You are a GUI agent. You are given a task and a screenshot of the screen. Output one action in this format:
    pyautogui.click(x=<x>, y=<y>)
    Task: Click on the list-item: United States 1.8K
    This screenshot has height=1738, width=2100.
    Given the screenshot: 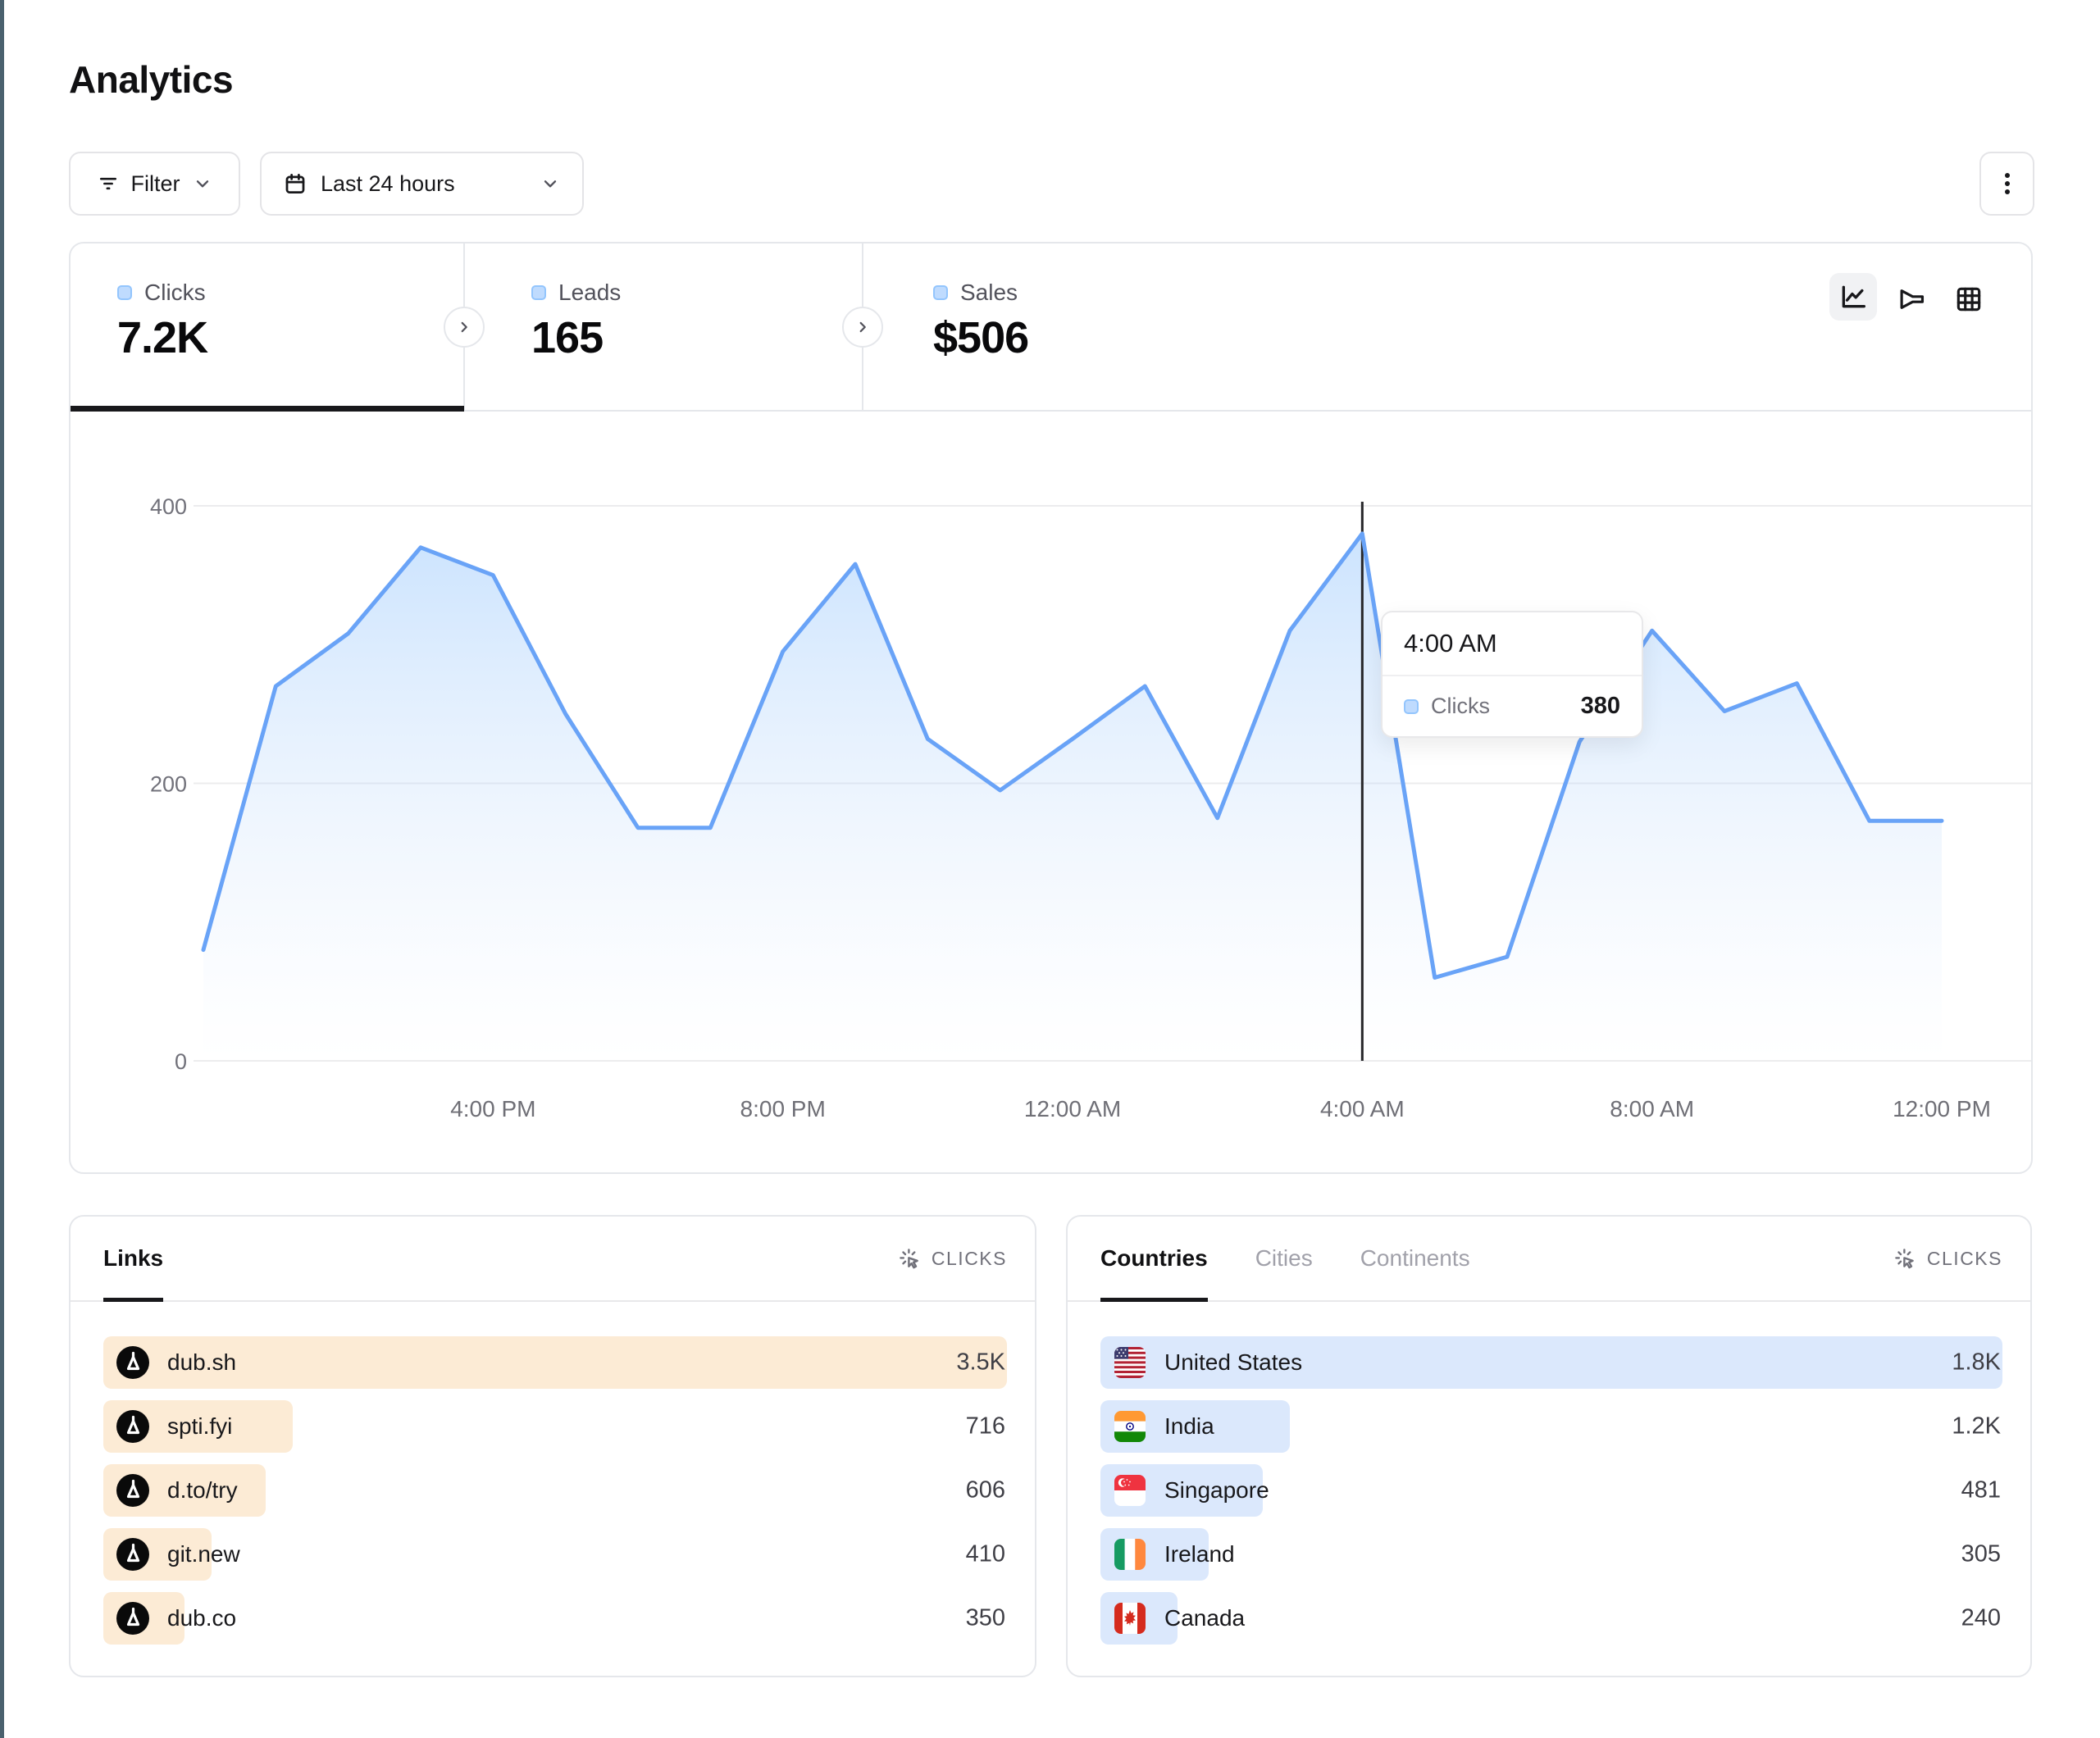 What is the action you would take?
    pyautogui.click(x=1551, y=1362)
    